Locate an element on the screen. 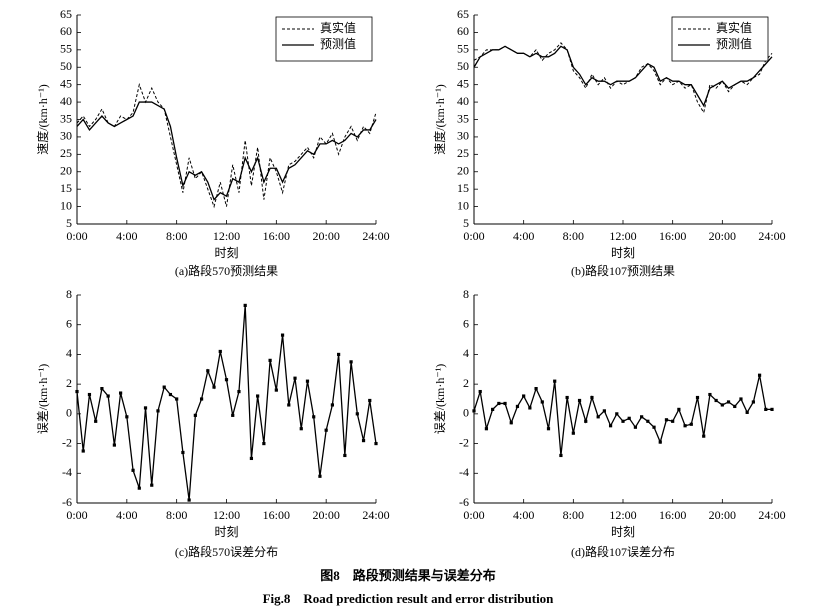 This screenshot has width=817, height=614. y-tick-label: 0 is located at coordinates (466, 413).